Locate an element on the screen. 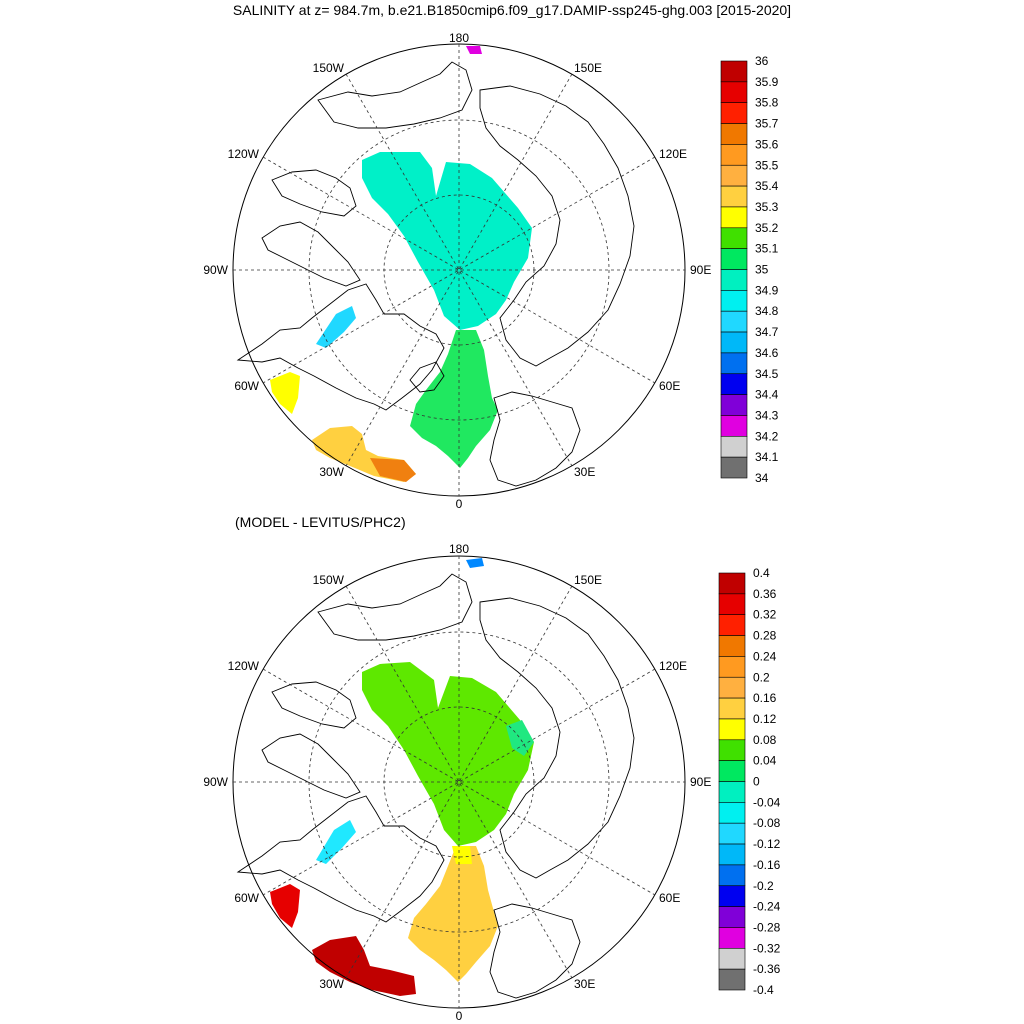 The width and height of the screenshot is (1024, 1024). salinity-colorbar-tick-label: 34.4 is located at coordinates (767, 395).